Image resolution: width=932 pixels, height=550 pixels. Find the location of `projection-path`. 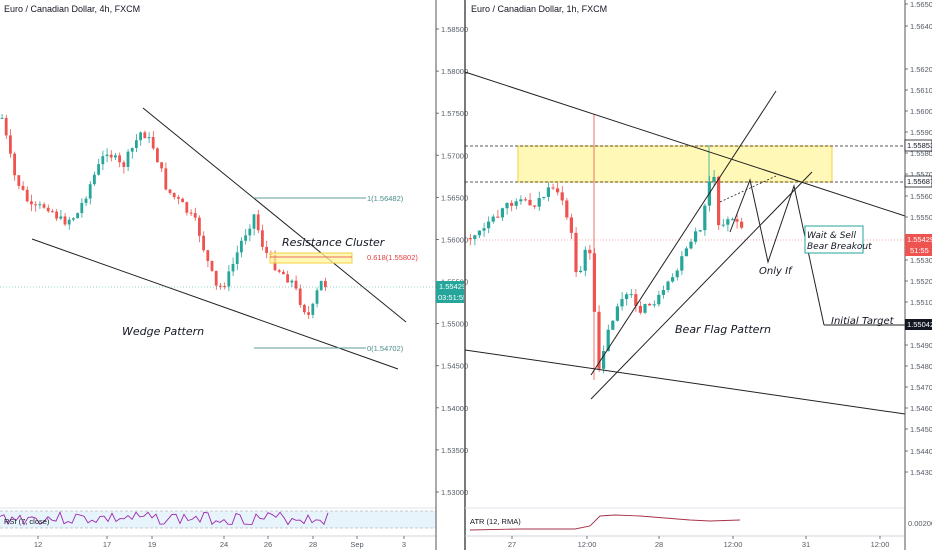

projection-path is located at coordinates (777, 252).